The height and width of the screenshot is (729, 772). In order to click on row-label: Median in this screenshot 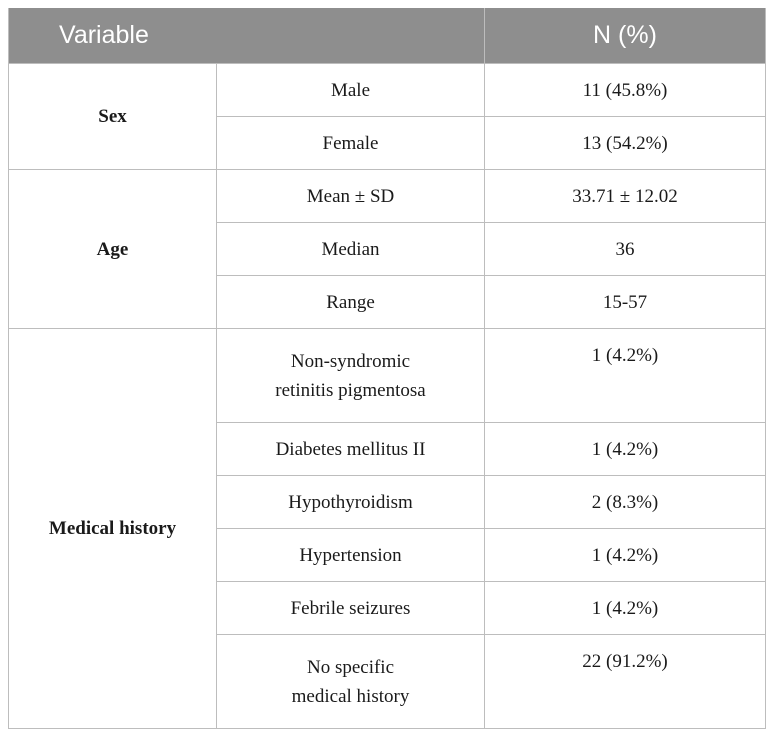, I will do `click(350, 249)`.